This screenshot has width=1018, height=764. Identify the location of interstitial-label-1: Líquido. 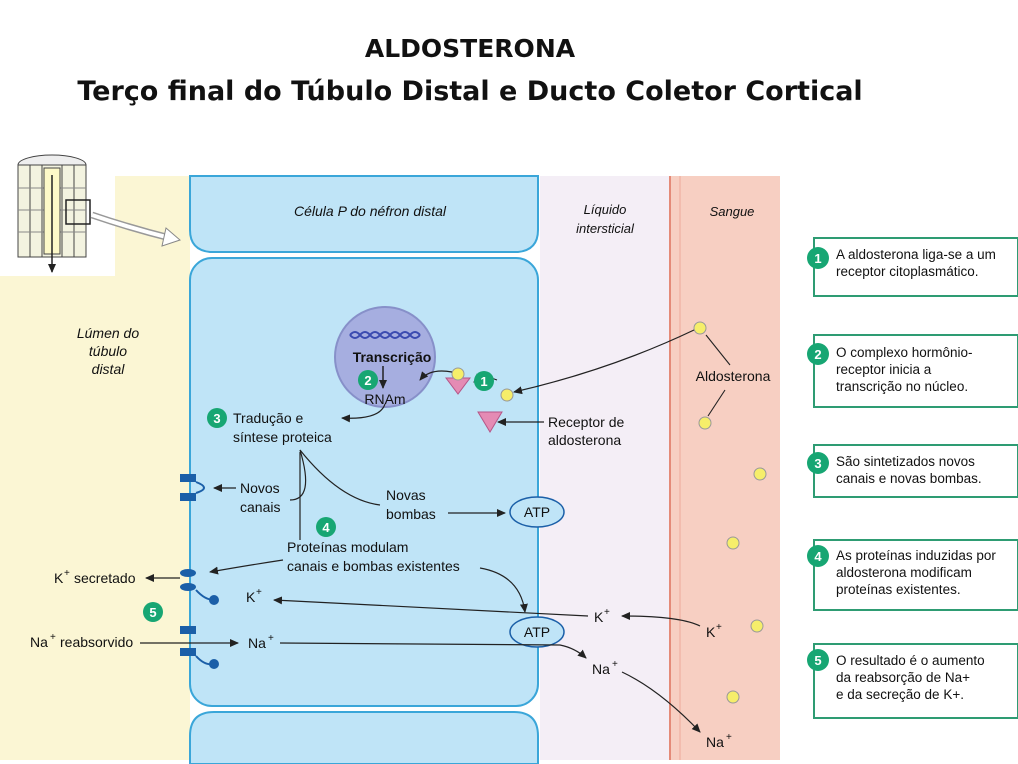
(605, 209).